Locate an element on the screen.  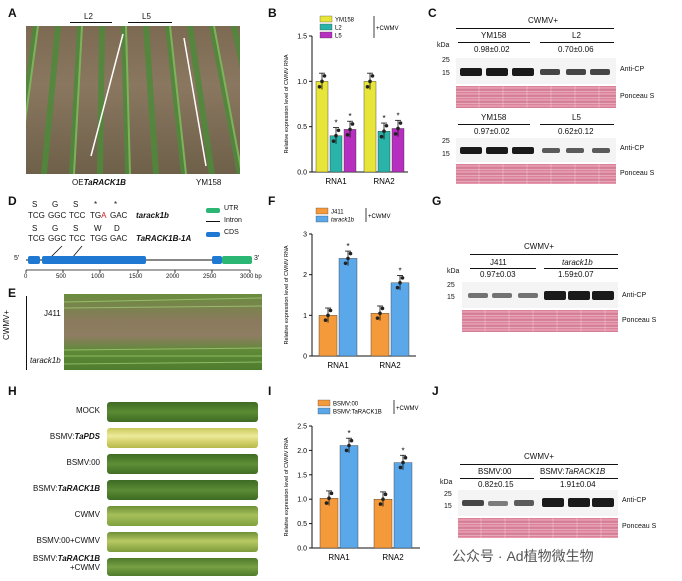
d-ref-codon-2: GGC is located at coordinates (57, 238).